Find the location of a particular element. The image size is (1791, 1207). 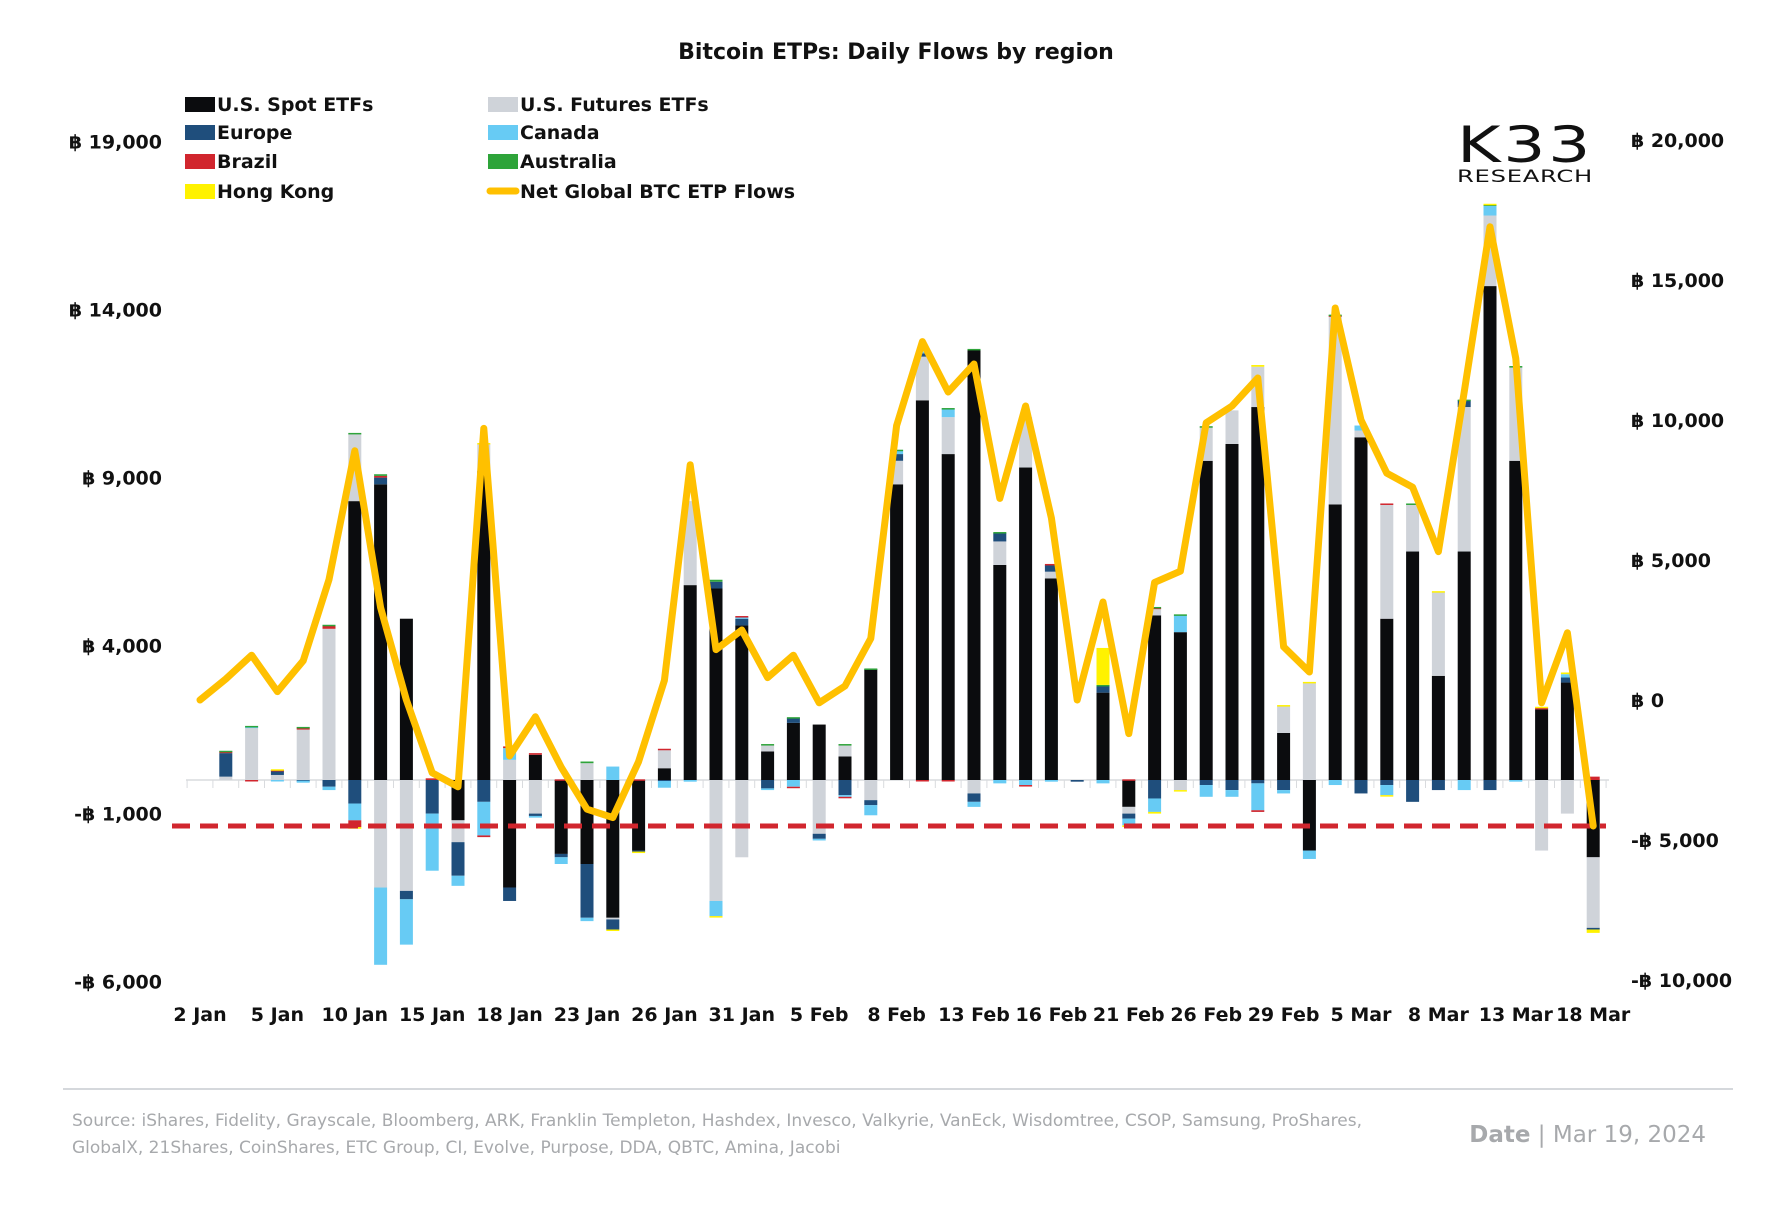

date-stamp: Date | Mar 19, 2024 is located at coordinates (1587, 1135).